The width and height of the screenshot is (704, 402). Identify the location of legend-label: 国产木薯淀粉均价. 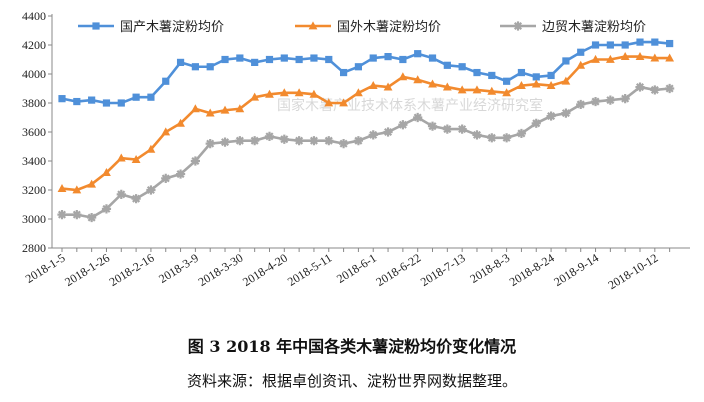
(172, 27).